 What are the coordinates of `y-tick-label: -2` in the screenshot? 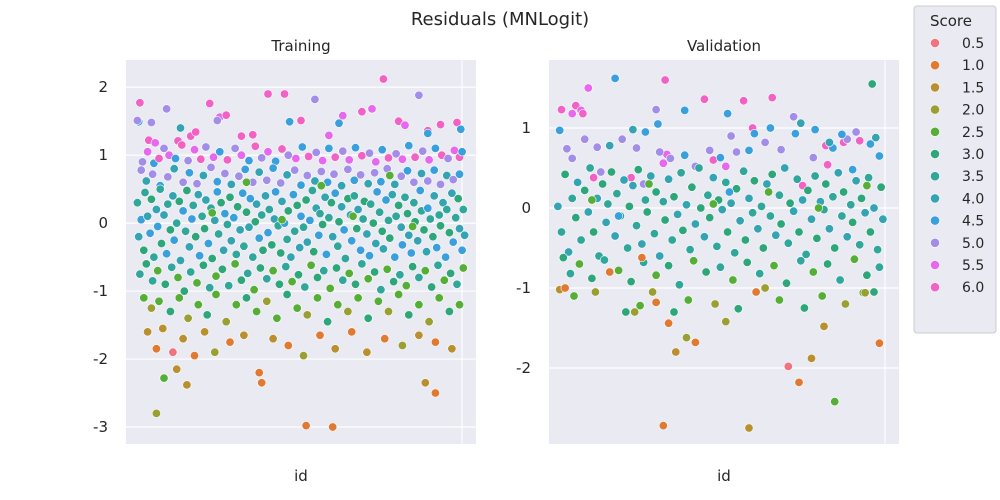 It's located at (523, 368).